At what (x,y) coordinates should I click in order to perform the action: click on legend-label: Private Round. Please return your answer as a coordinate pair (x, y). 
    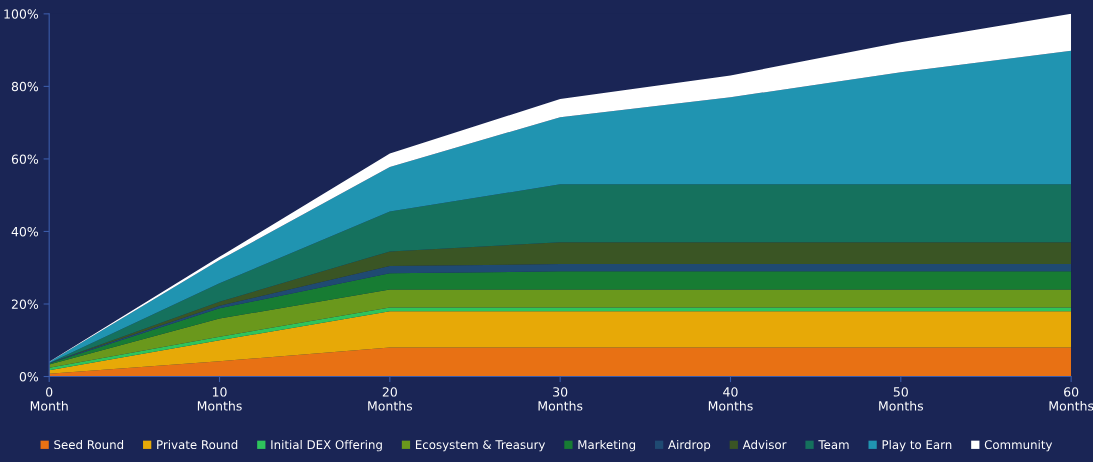
    Looking at the image, I should click on (197, 444).